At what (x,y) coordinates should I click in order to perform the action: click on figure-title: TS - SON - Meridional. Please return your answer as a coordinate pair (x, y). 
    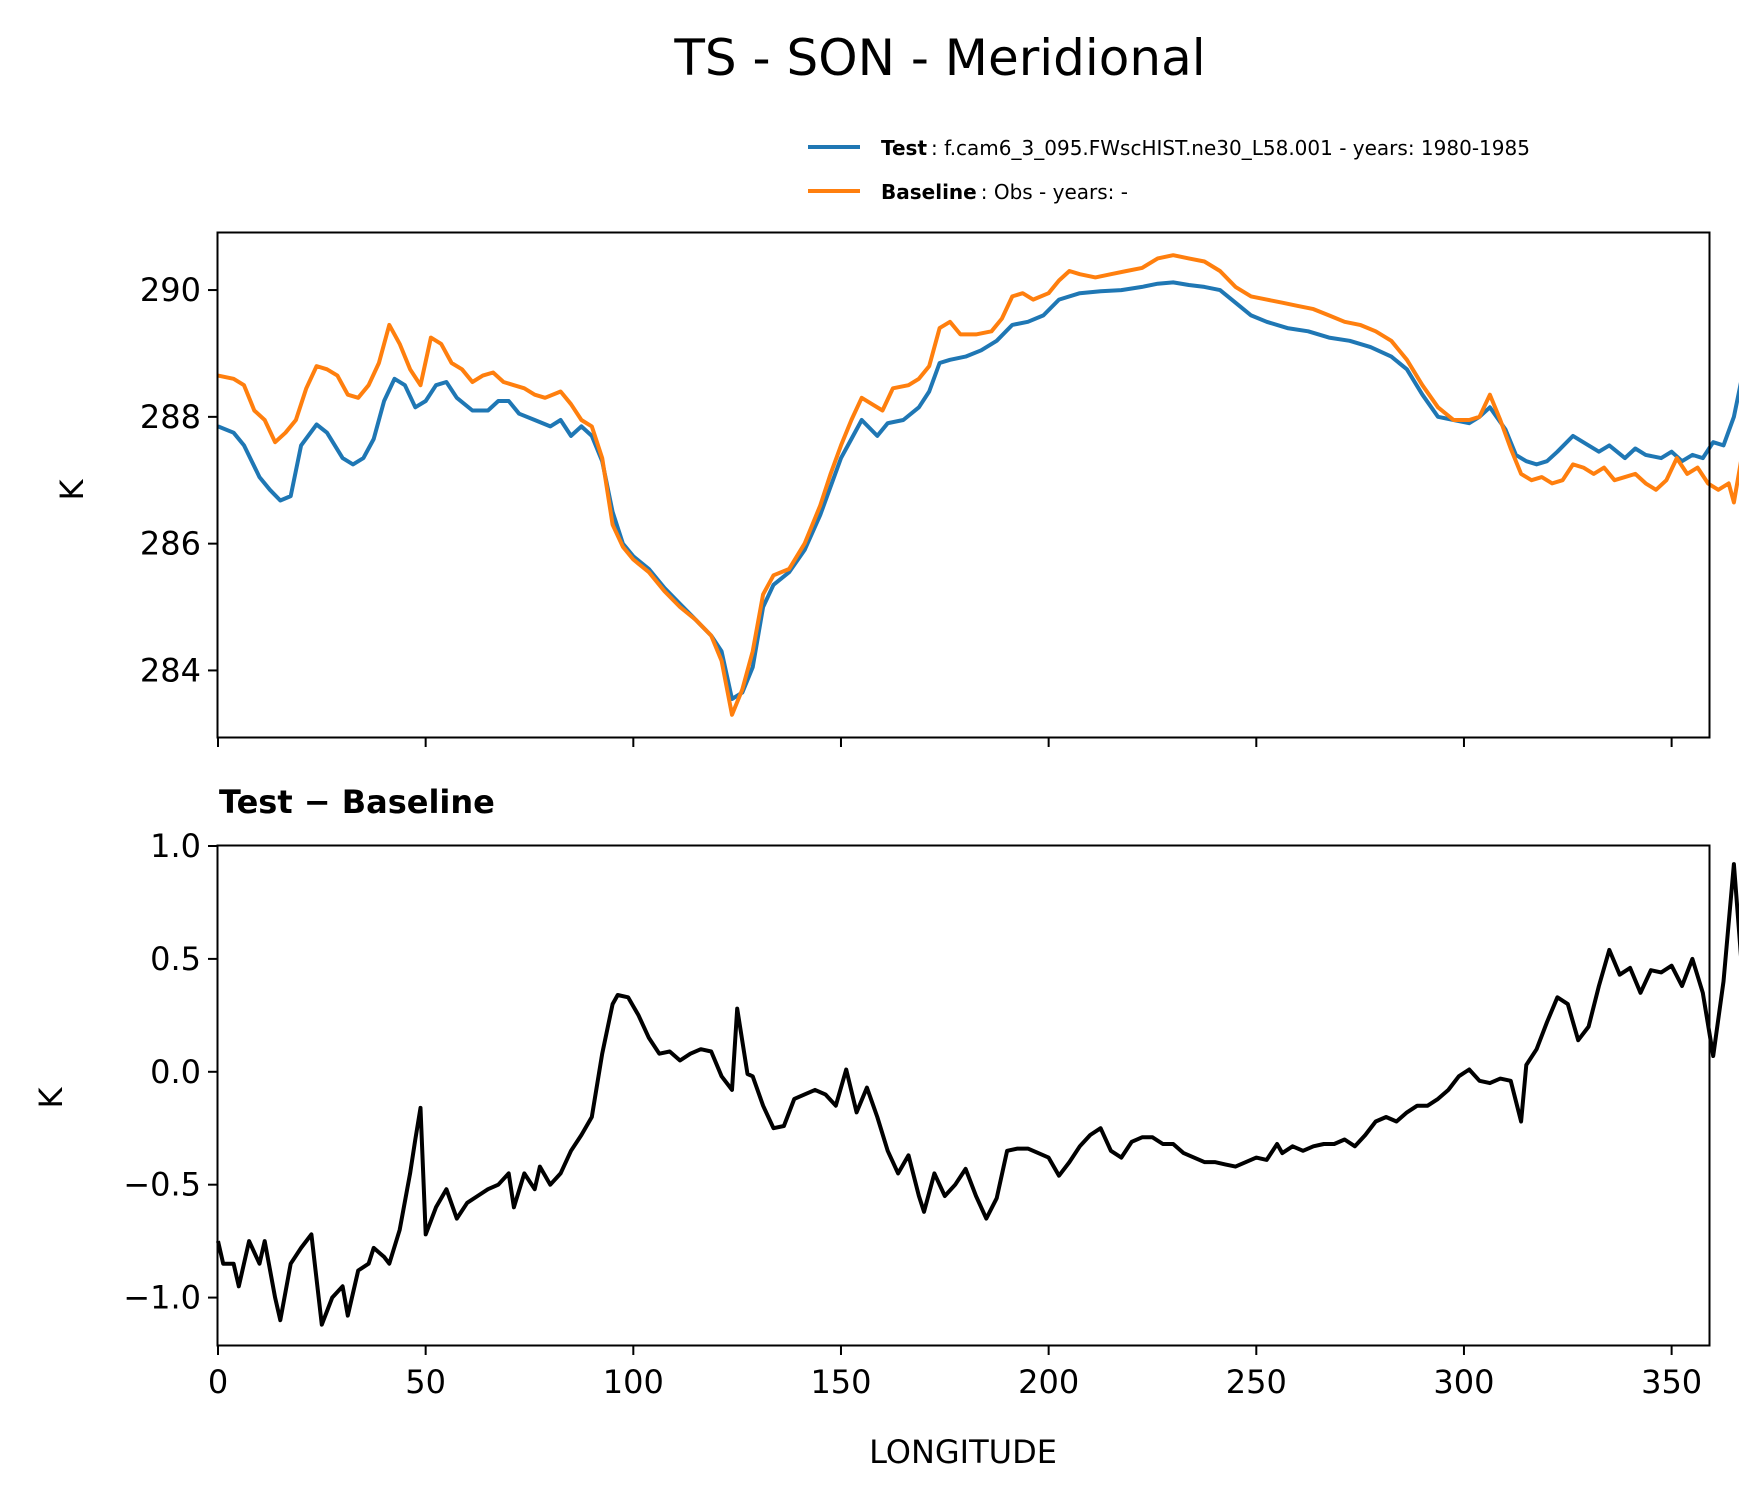
    Looking at the image, I should click on (939, 58).